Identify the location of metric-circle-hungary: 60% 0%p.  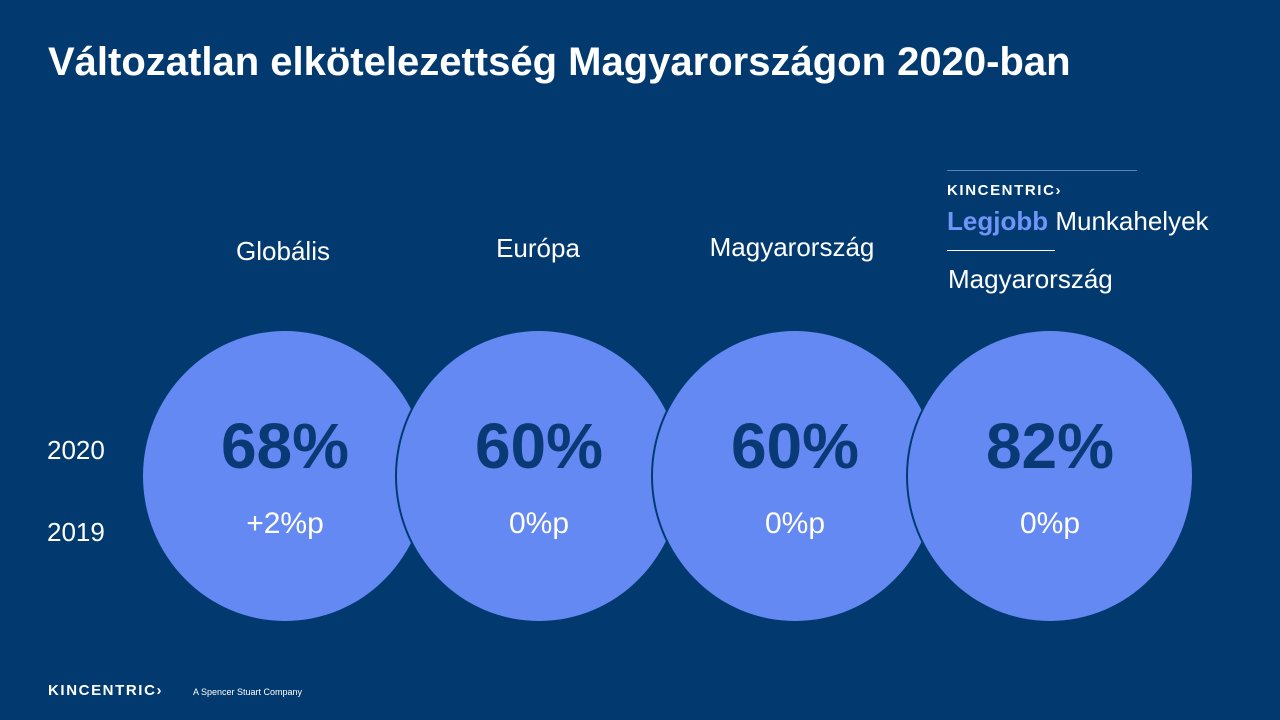
(795, 476).